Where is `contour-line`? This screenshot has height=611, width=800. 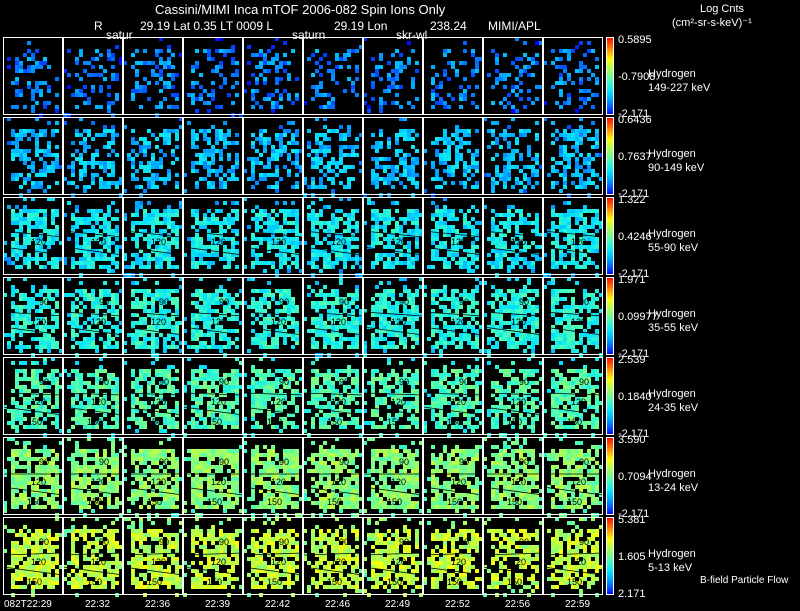 contour-line is located at coordinates (393, 251).